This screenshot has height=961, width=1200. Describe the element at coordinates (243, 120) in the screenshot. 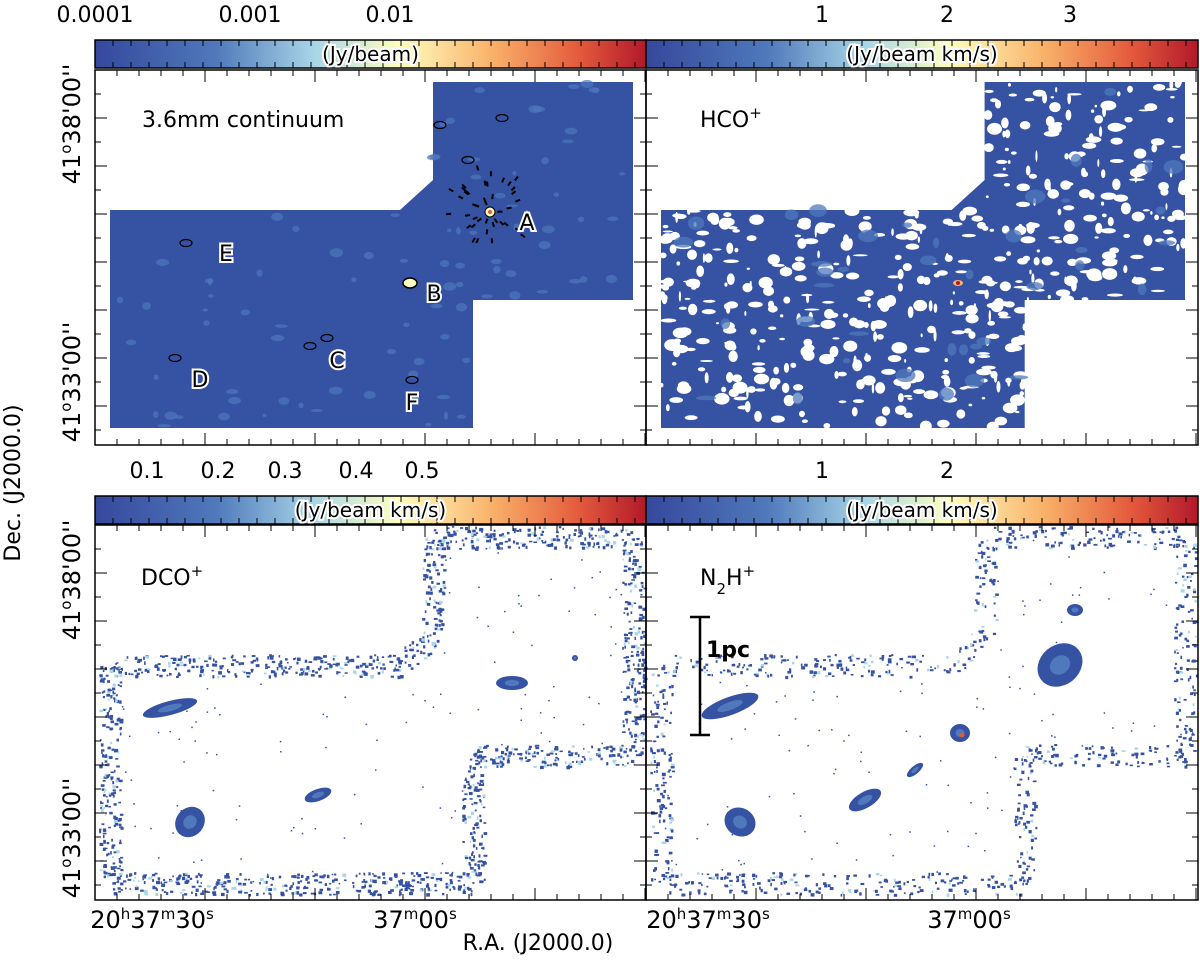

I see `panel-label-continuum: 3.6mm continuum` at that location.